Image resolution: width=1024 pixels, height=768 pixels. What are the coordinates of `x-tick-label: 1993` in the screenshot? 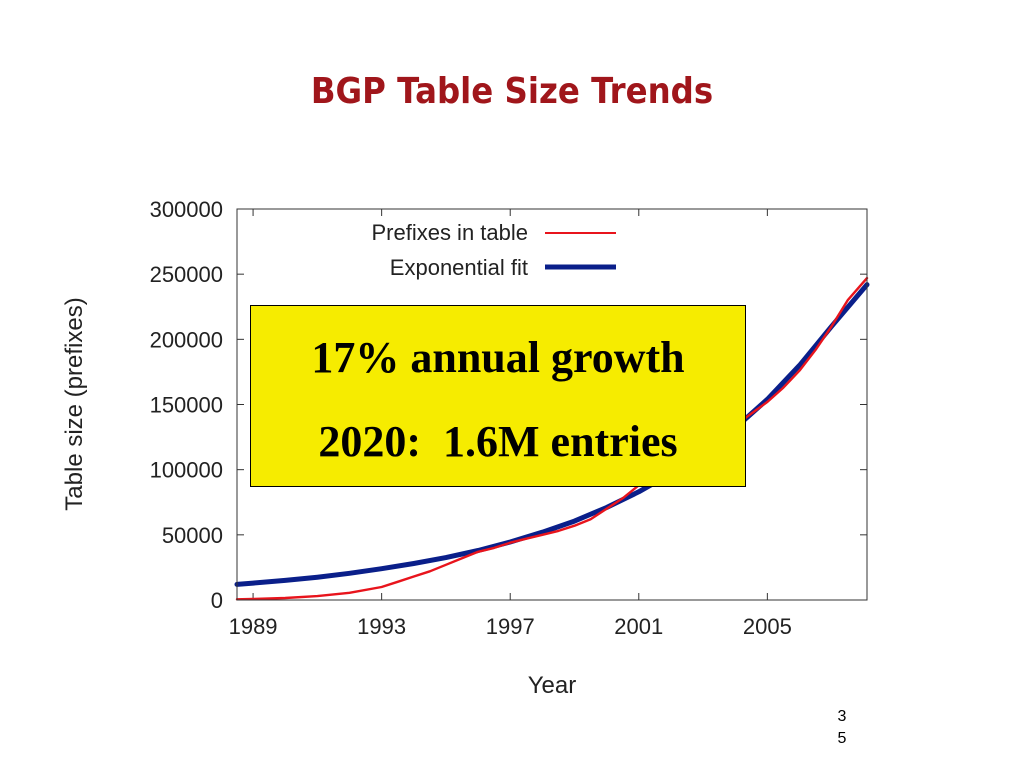 It's located at (381, 626).